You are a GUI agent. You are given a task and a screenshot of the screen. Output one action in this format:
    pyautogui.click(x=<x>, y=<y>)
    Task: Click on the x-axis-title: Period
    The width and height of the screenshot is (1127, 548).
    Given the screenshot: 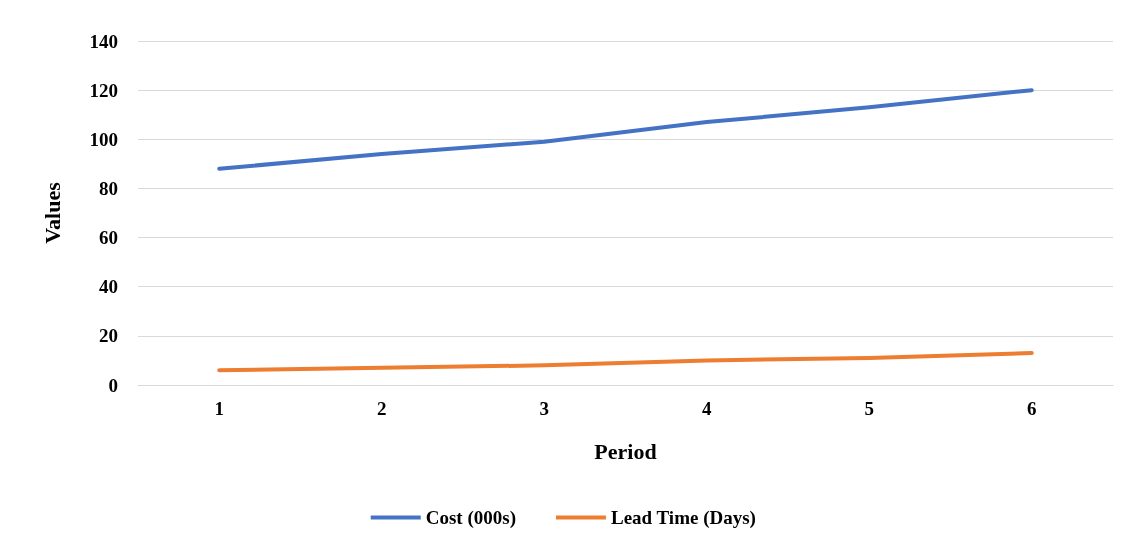 What is the action you would take?
    pyautogui.click(x=625, y=451)
    